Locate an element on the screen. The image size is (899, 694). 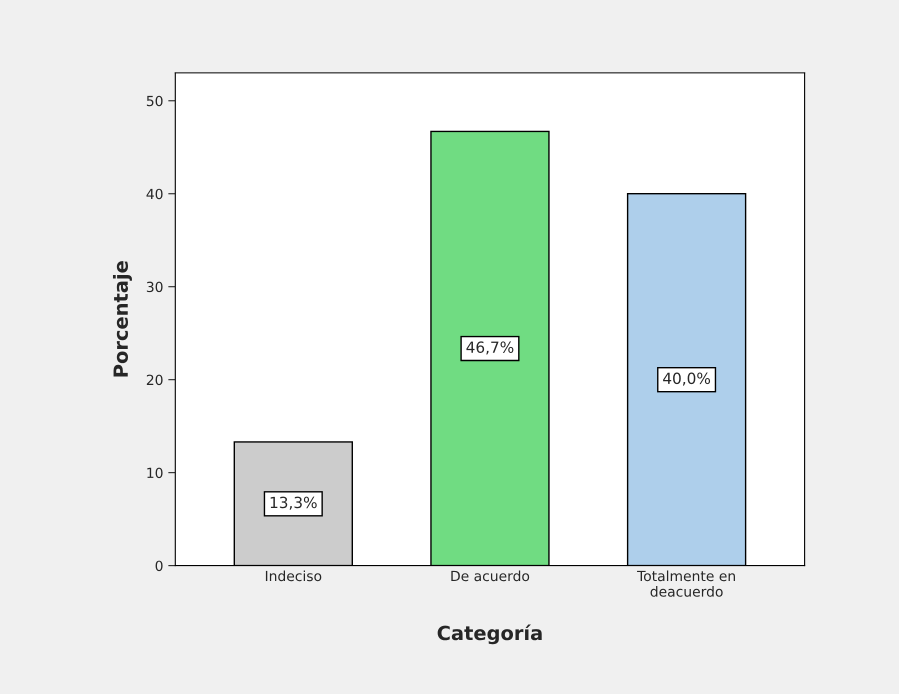
x-axis-title: Categoría is located at coordinates (490, 634).